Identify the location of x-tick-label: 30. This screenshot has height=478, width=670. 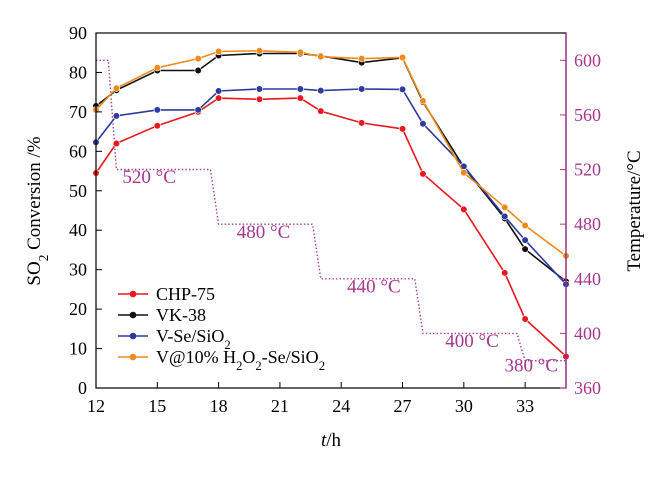
(464, 406).